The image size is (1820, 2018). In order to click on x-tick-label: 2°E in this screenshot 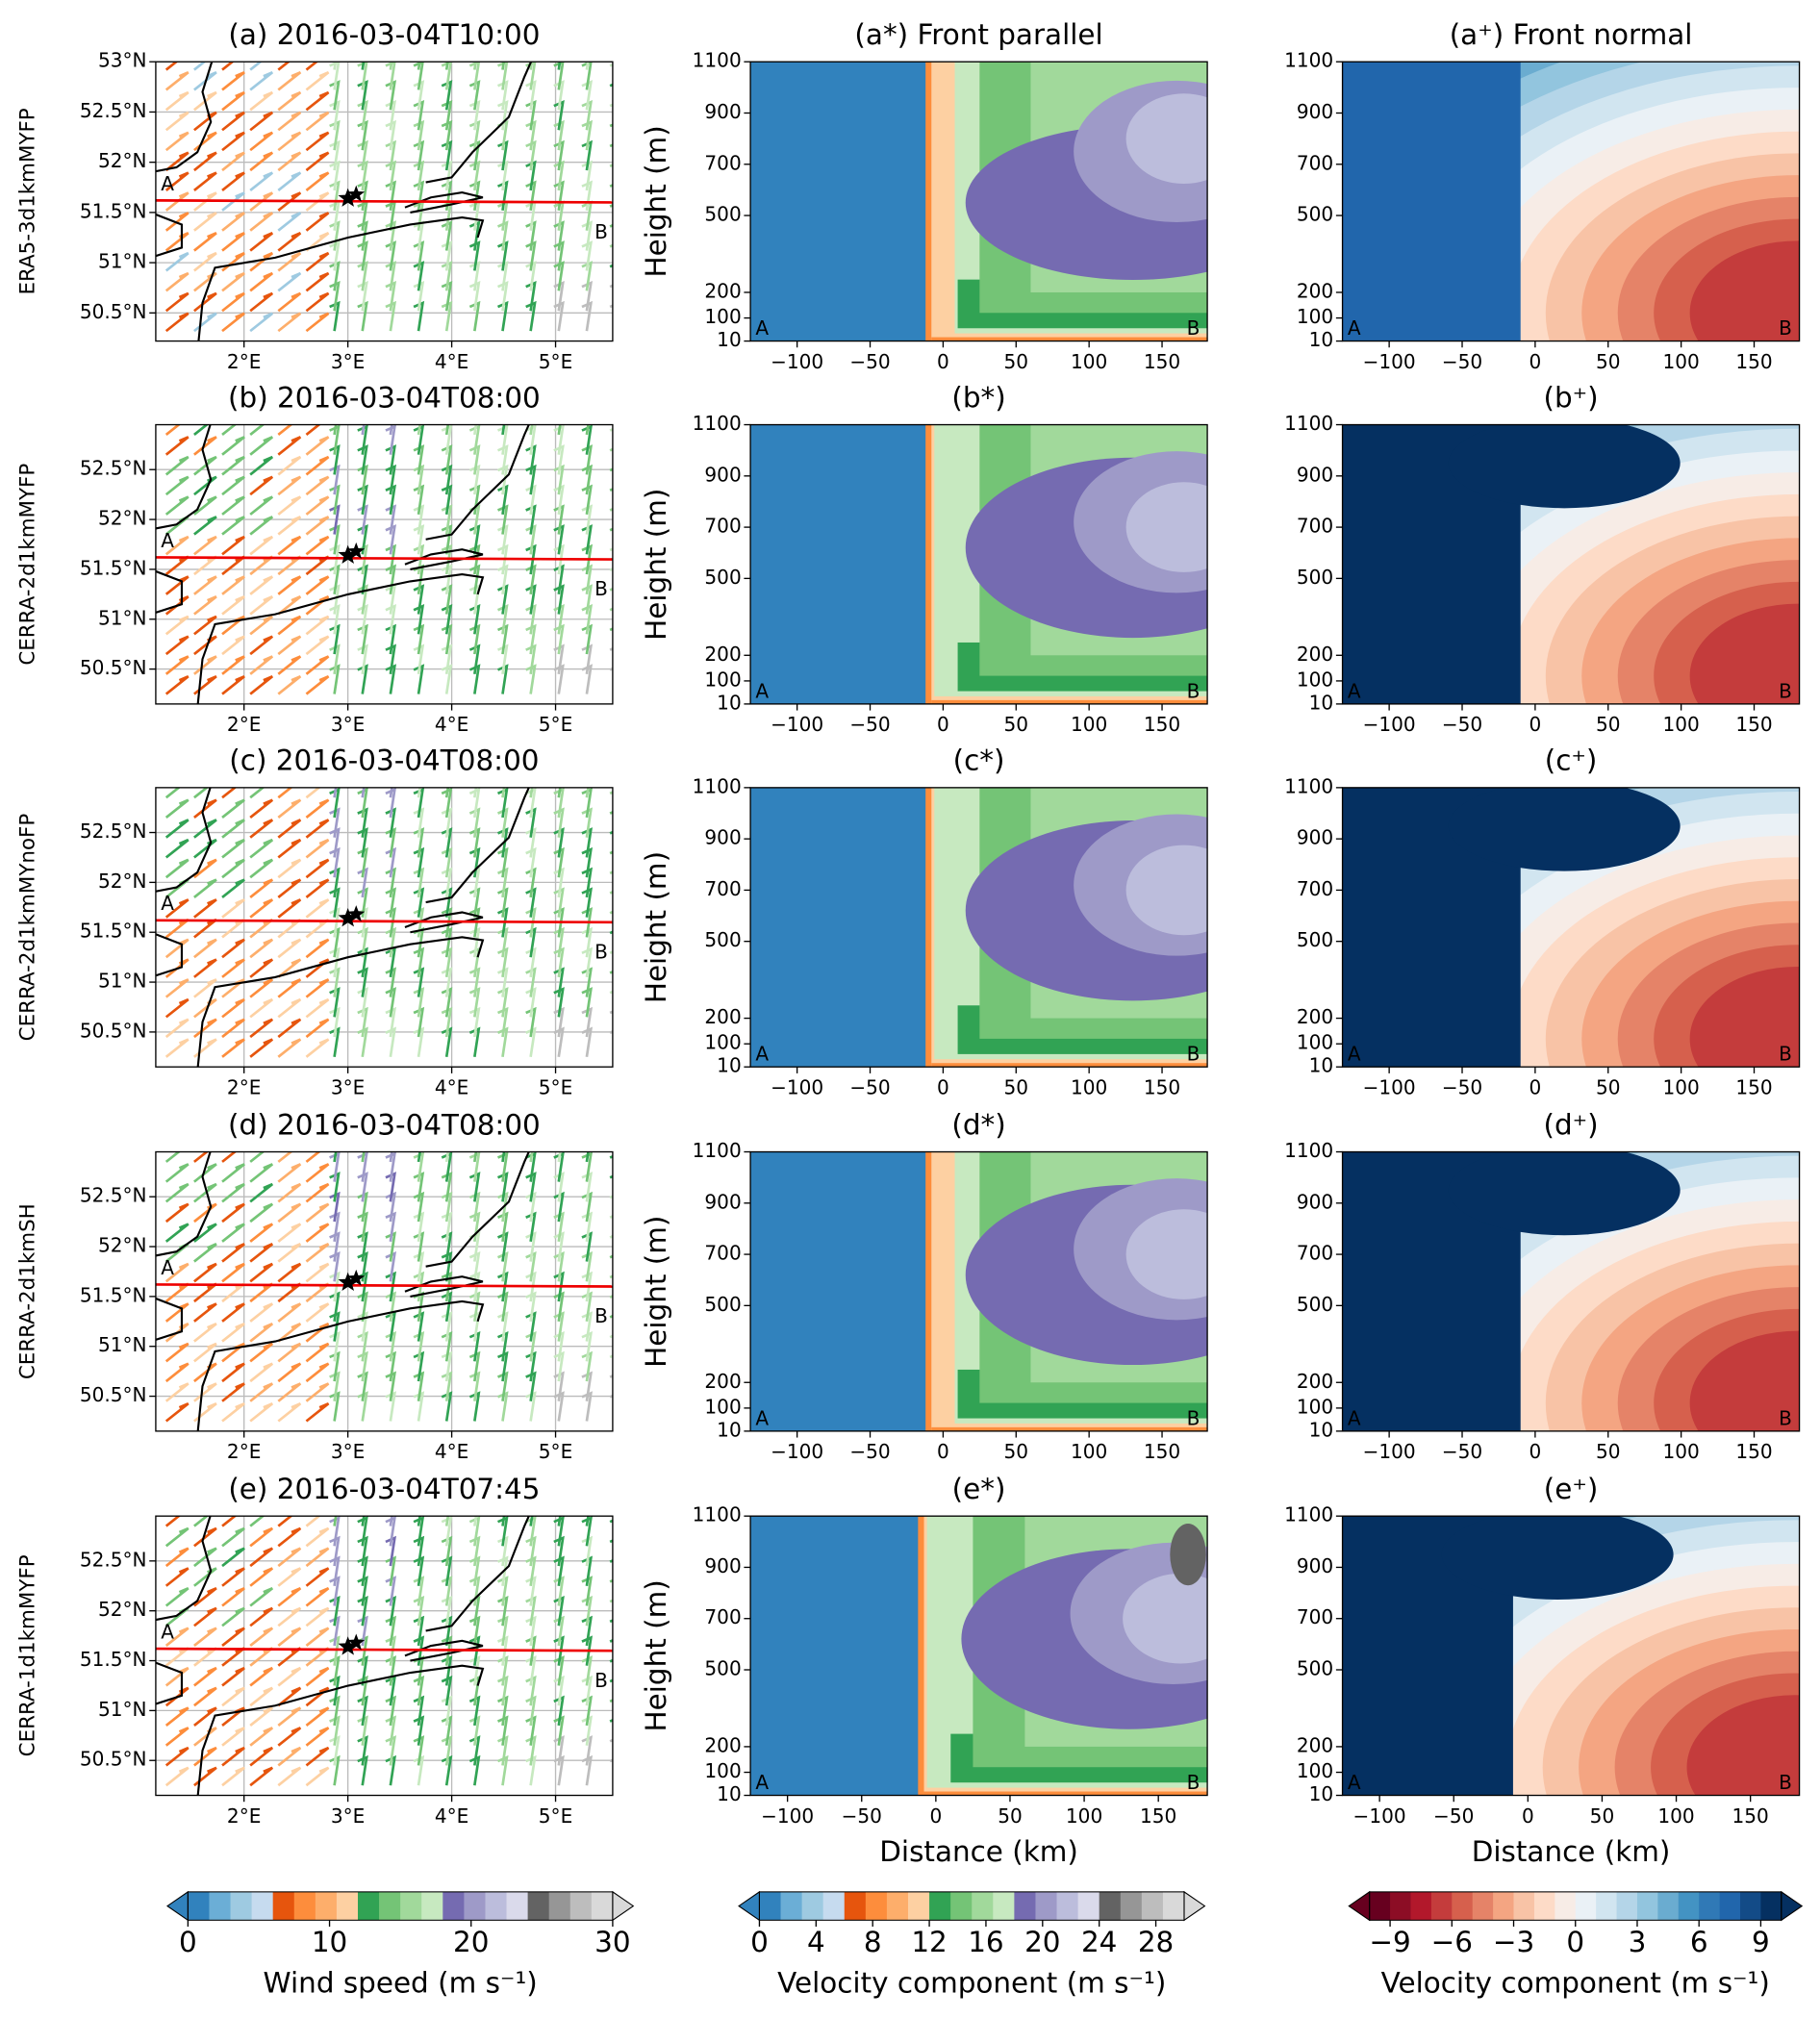, I will do `click(244, 1816)`.